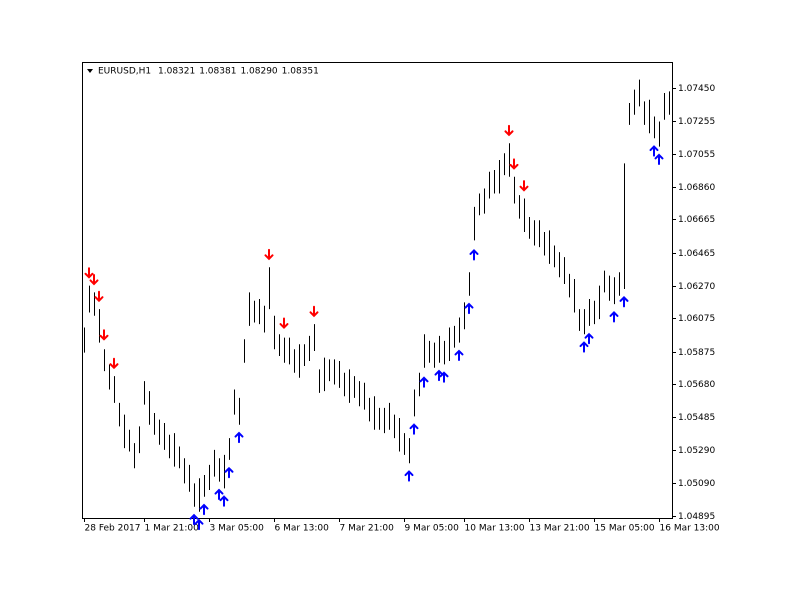 The height and width of the screenshot is (600, 800). Describe the element at coordinates (367, 529) in the screenshot. I see `x-tick-label: 7 Mar 21:00` at that location.